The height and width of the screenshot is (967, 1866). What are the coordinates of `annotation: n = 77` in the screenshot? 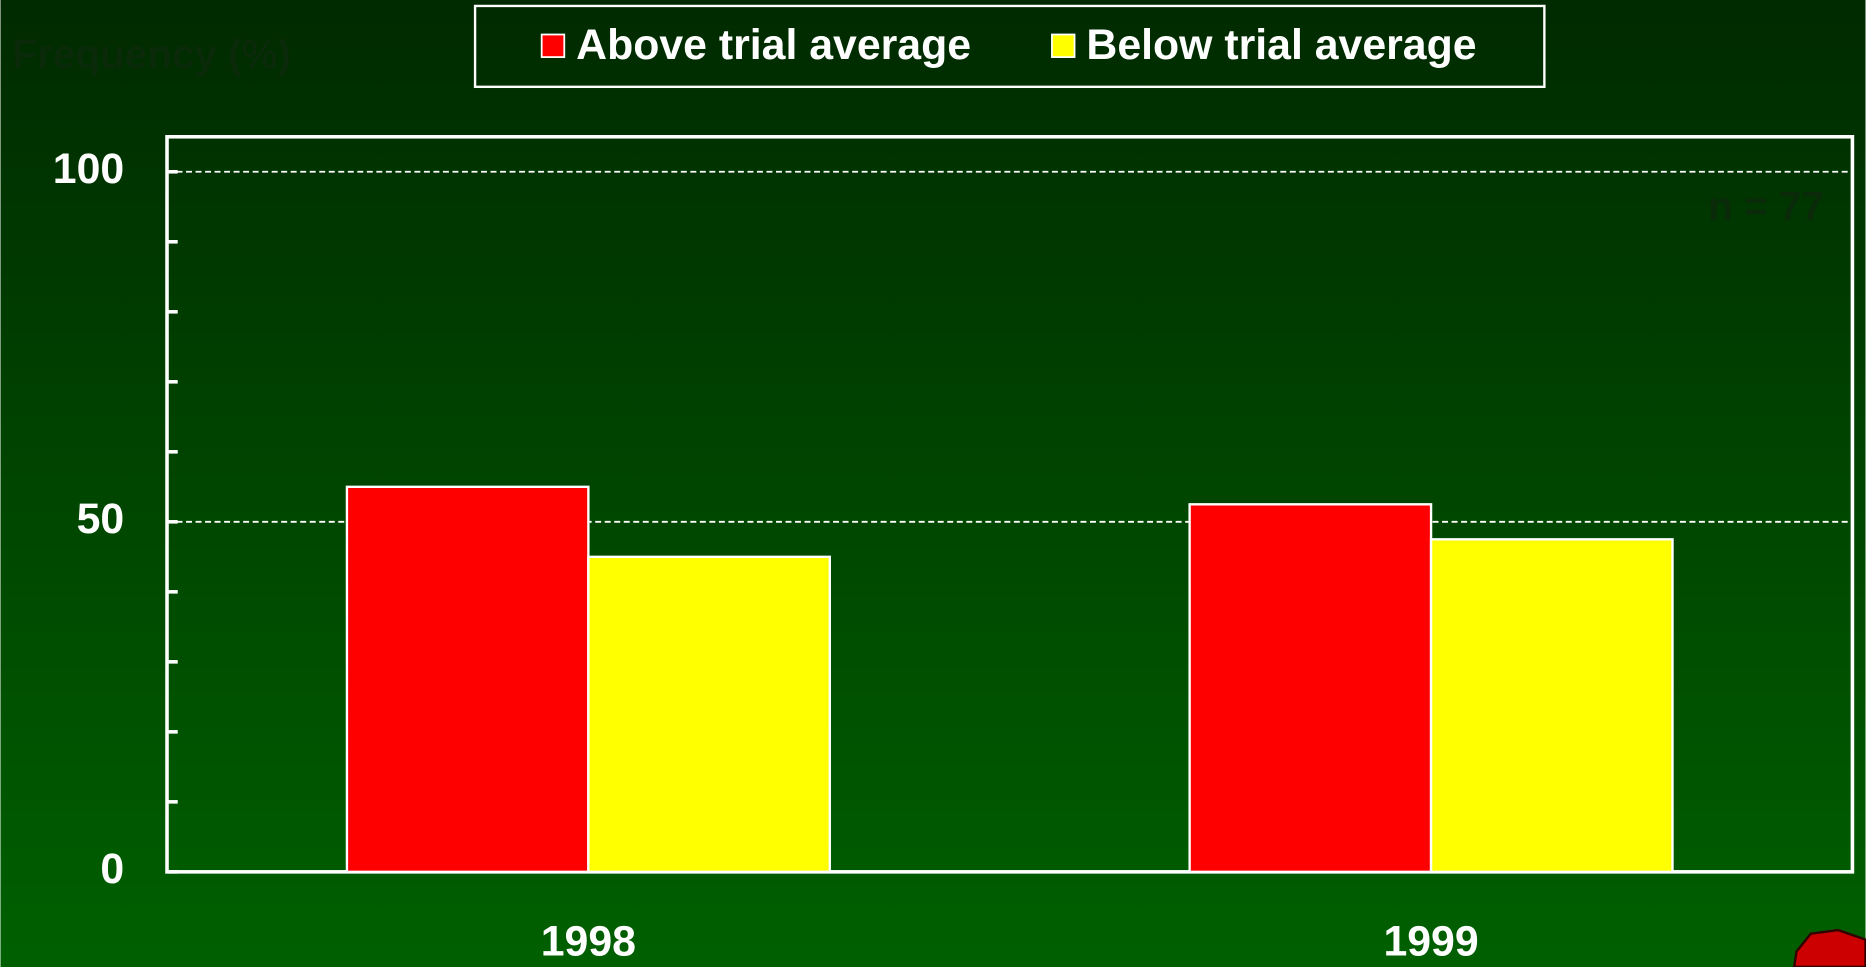 It's located at (1766, 206).